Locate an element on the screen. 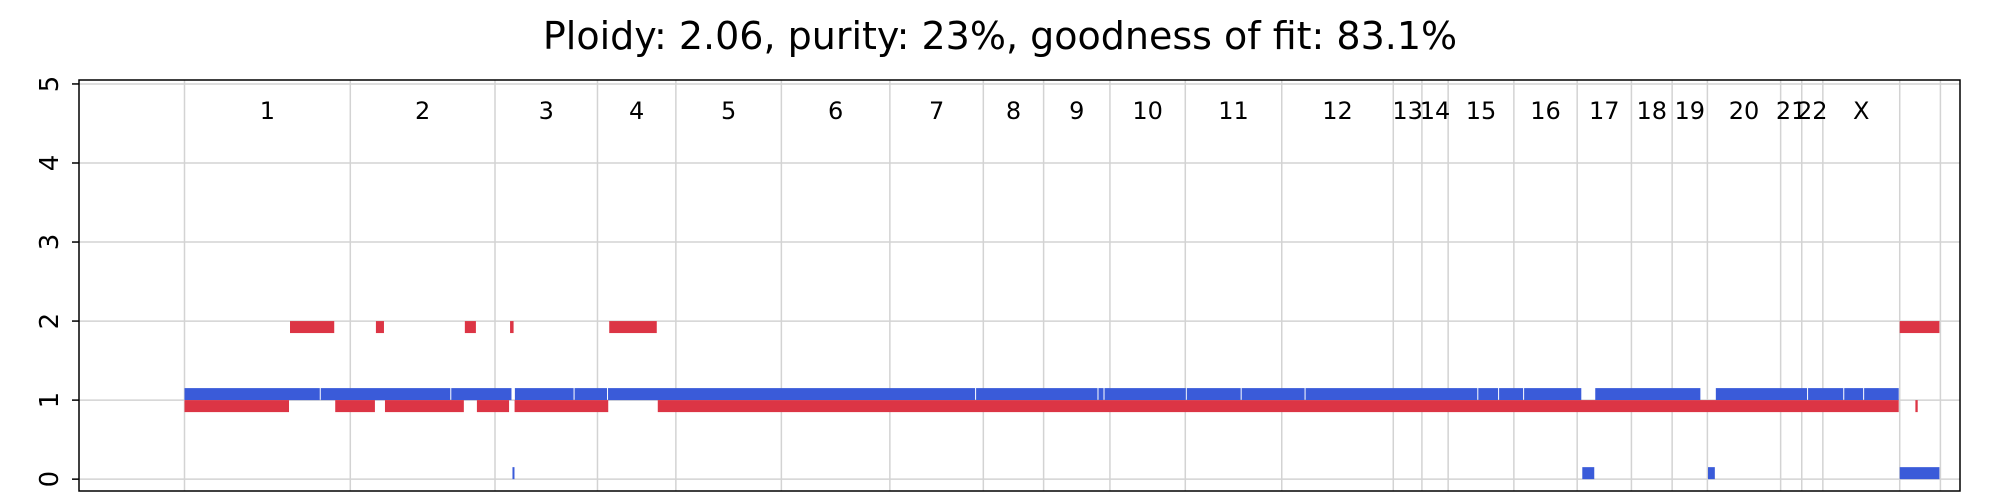 The width and height of the screenshot is (2000, 500). y-tick-label: 4 is located at coordinates (50, 163).